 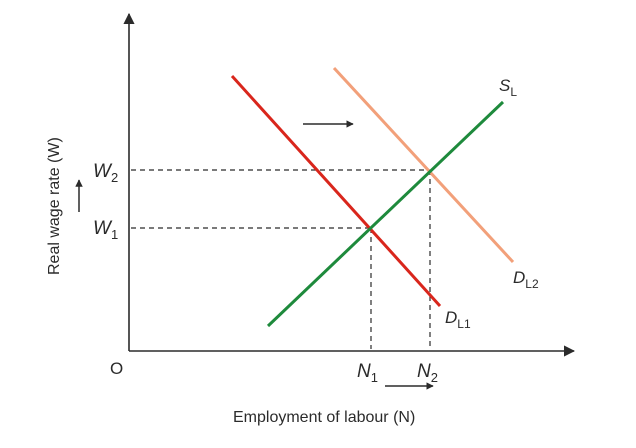 What do you see at coordinates (427, 373) in the screenshot?
I see `n2-label: N2` at bounding box center [427, 373].